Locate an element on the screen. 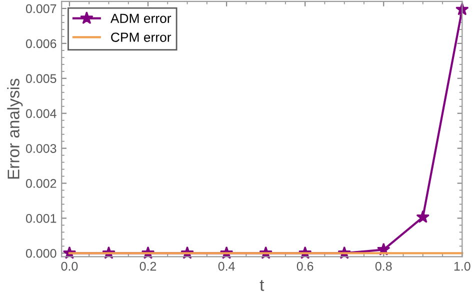 The image size is (474, 295). x-tick-label: 1.0 is located at coordinates (462, 266).